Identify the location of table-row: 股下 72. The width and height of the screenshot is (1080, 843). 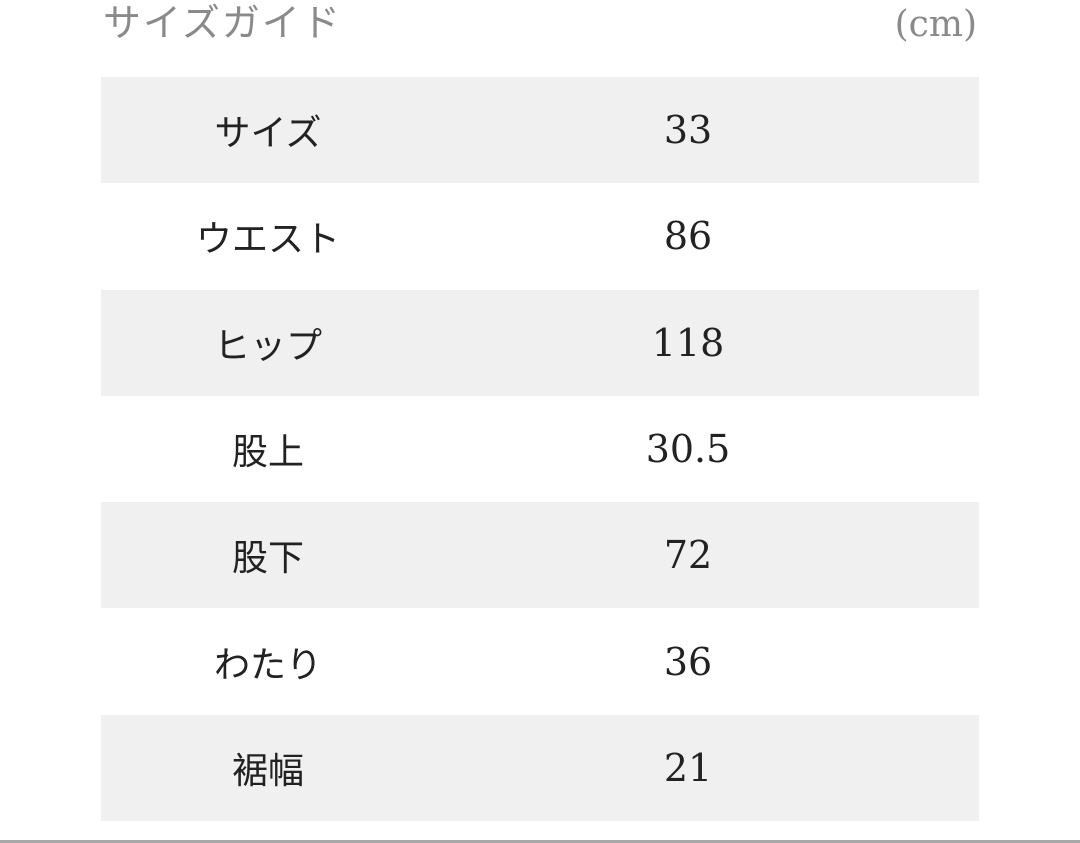
(540, 555).